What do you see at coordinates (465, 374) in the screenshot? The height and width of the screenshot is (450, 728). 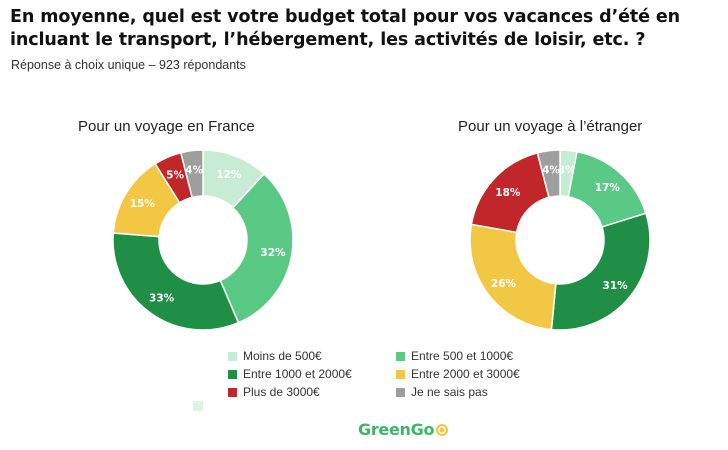 I see `legend-label: Entre 2000 et 3000€` at bounding box center [465, 374].